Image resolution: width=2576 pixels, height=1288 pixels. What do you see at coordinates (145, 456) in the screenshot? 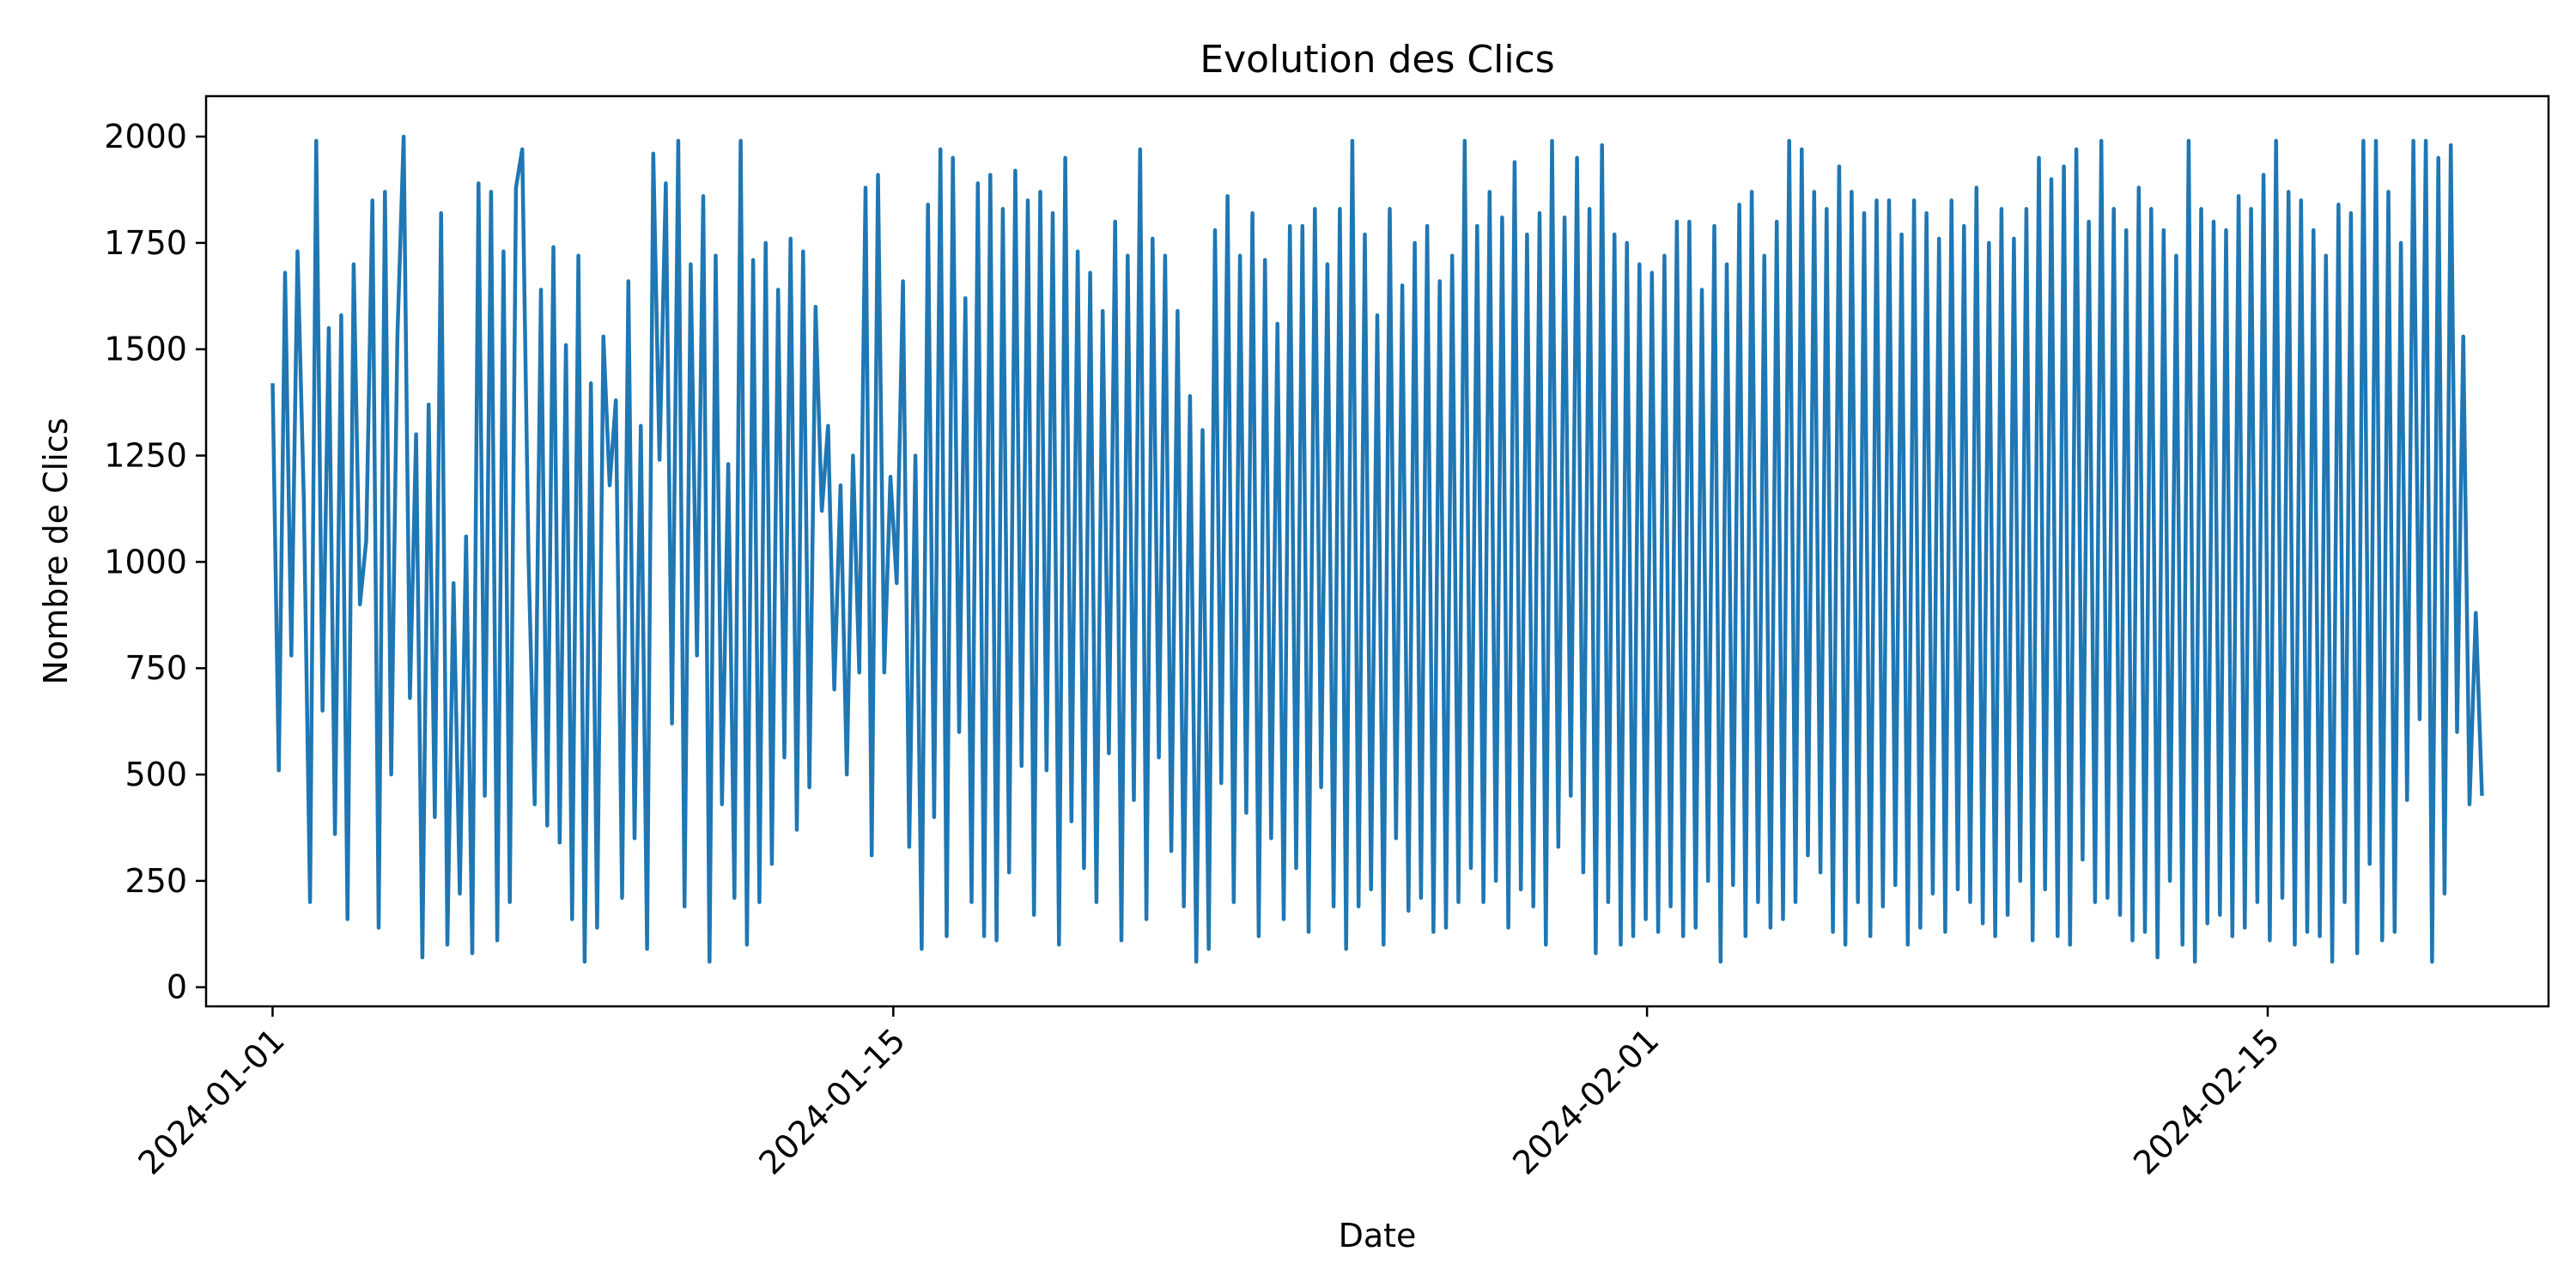
I see `y-tick-label: 1250` at bounding box center [145, 456].